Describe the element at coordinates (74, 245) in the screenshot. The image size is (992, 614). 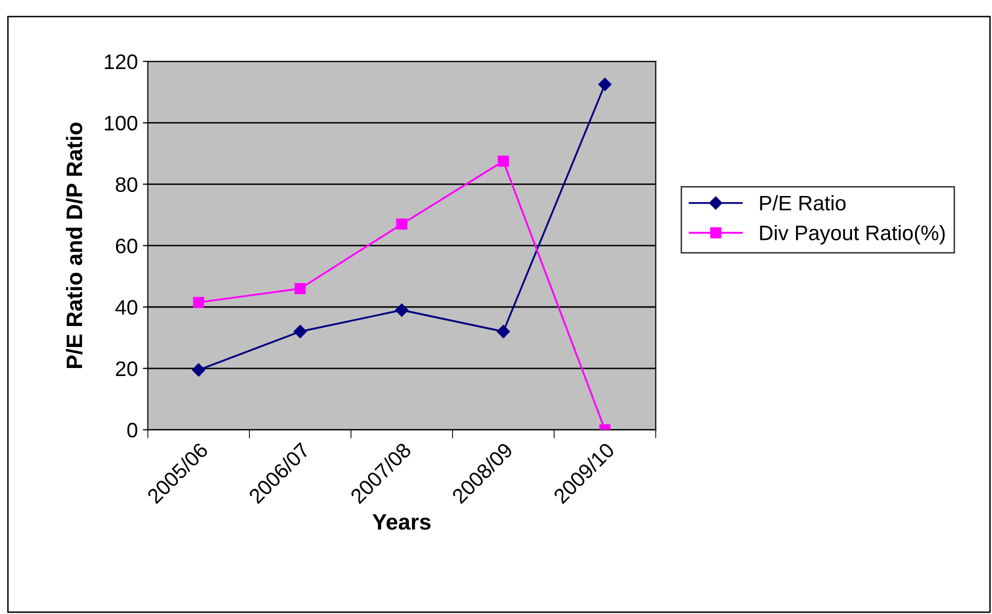
I see `y-axis-title: P/E Ratio and D/P Ratio` at that location.